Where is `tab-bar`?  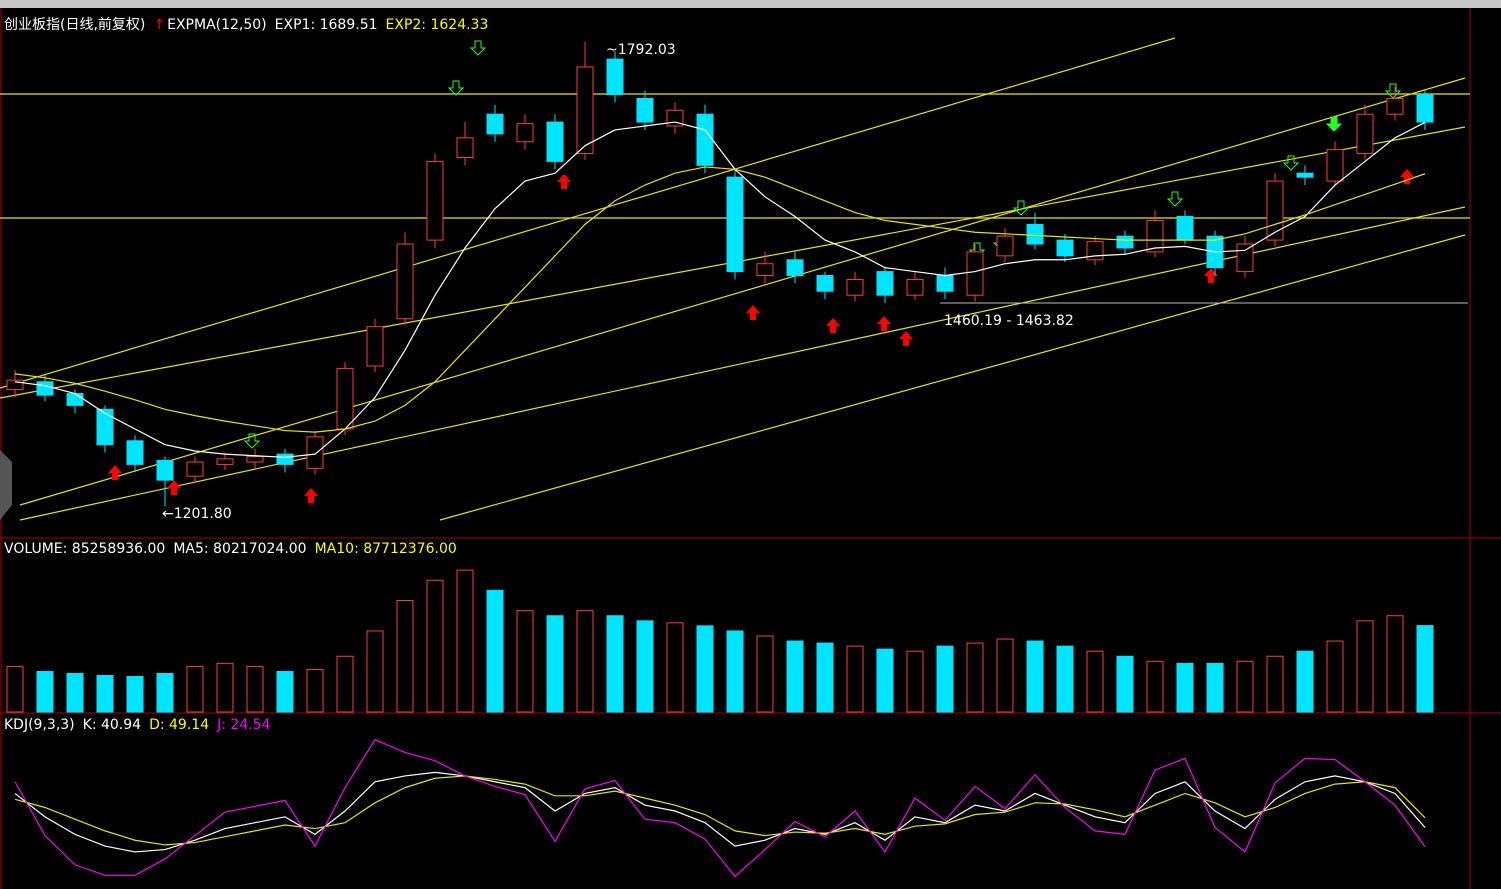 tab-bar is located at coordinates (750, 4).